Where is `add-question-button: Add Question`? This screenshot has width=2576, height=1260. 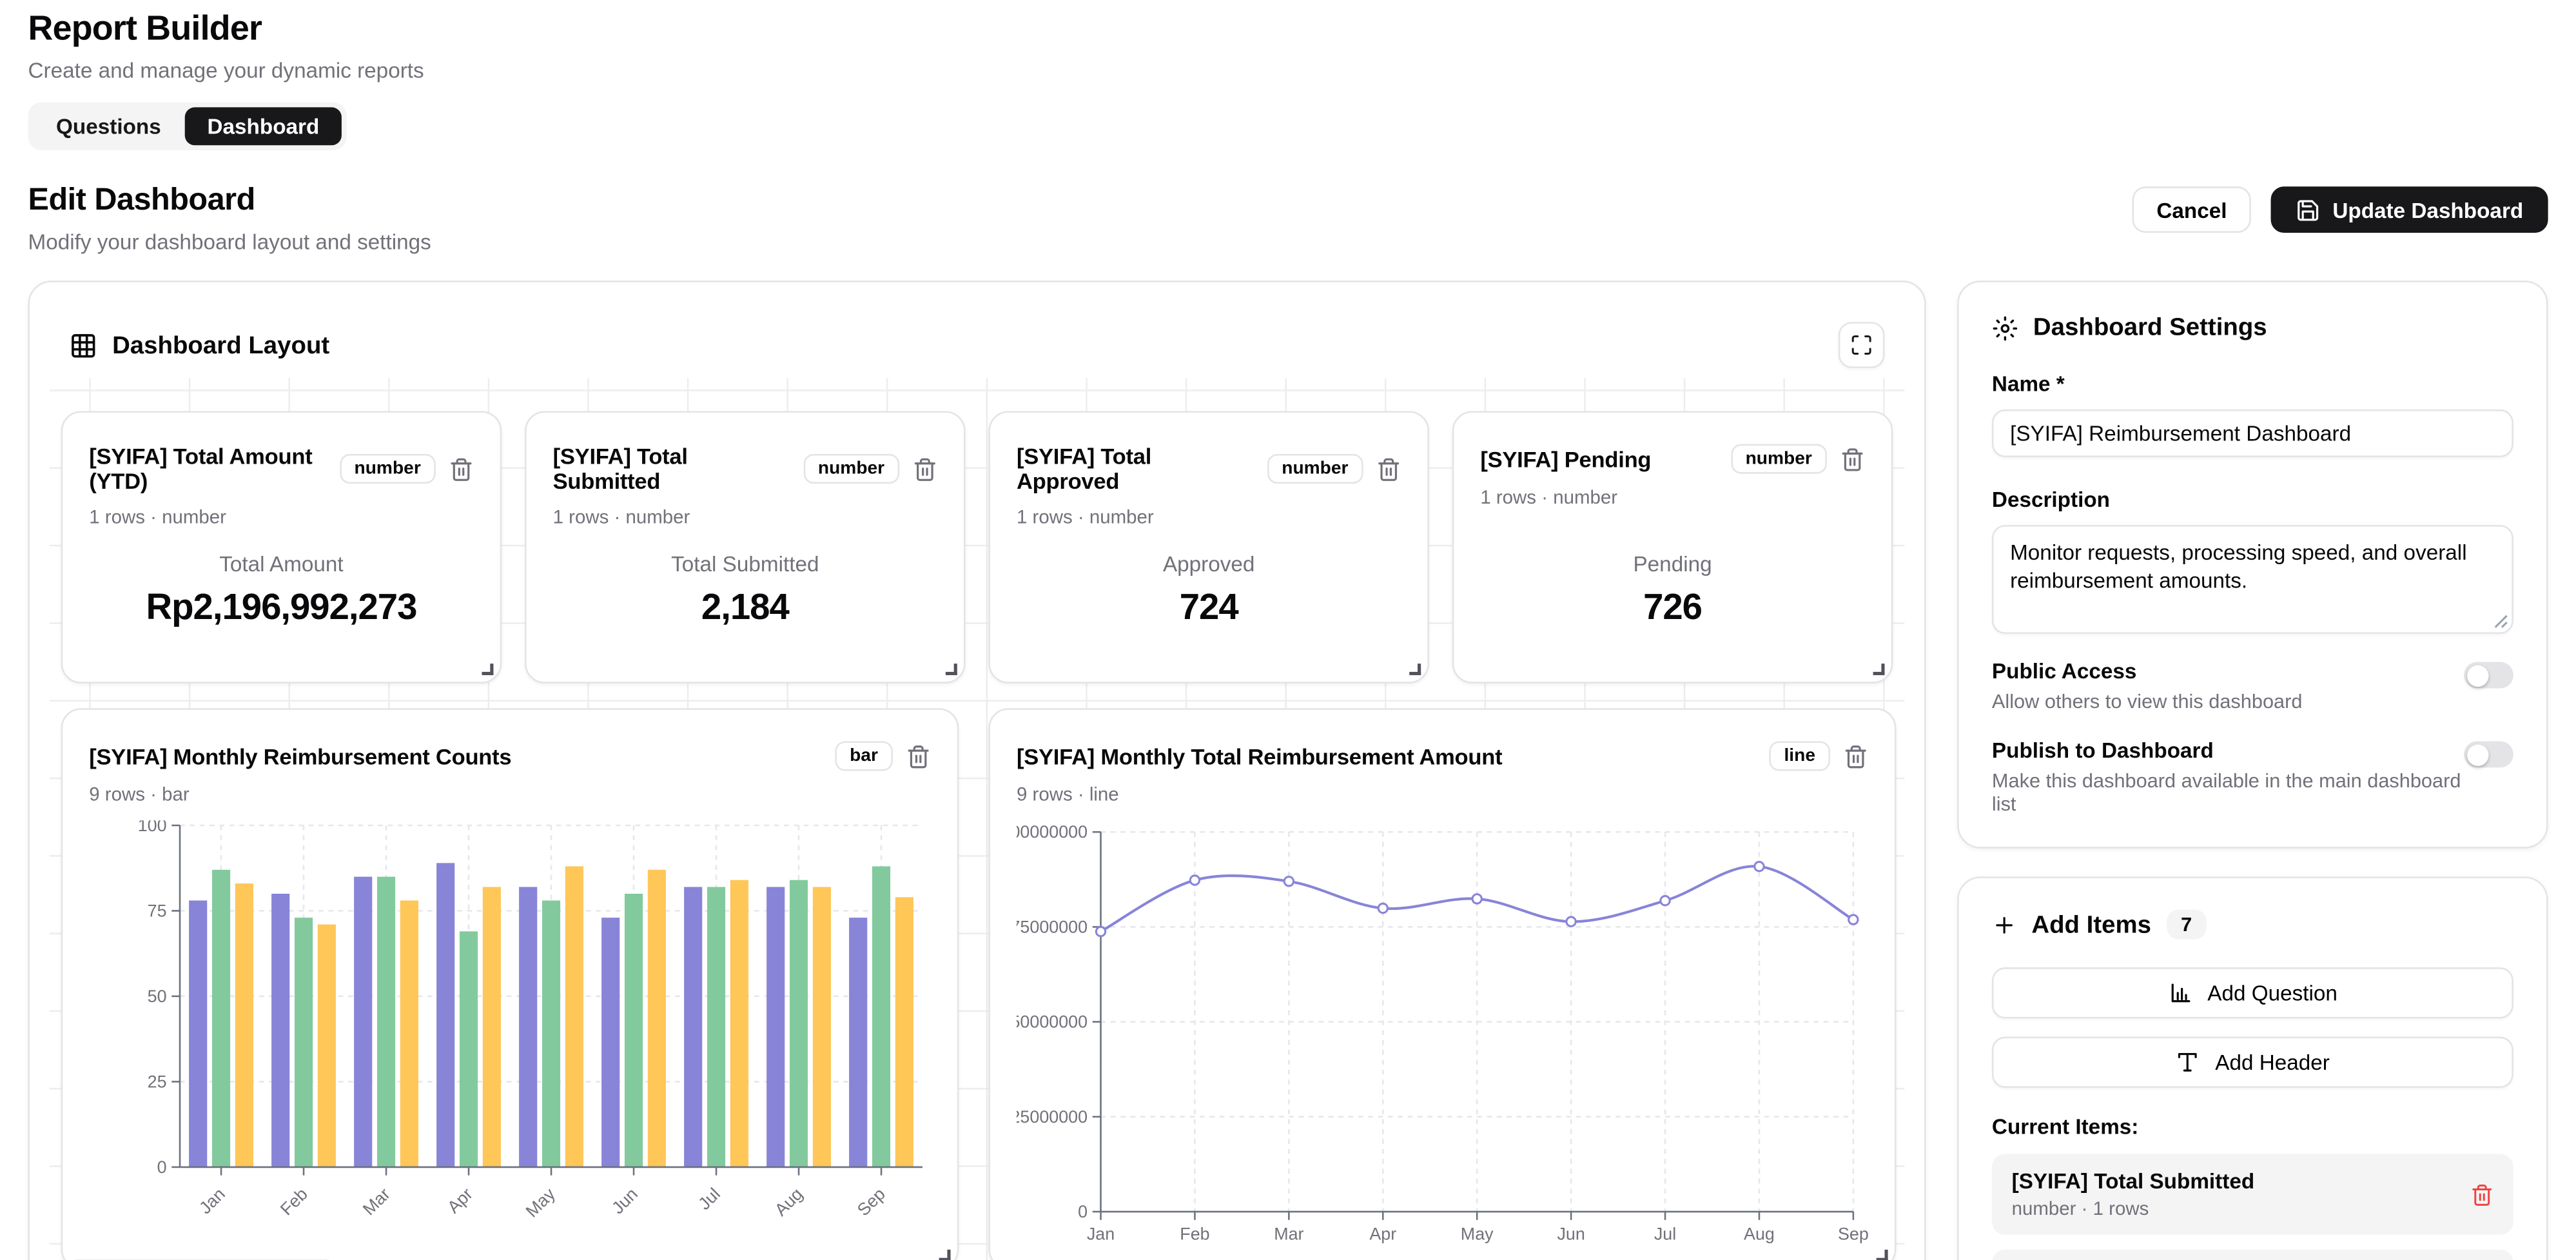
add-question-button: Add Question is located at coordinates (2252, 993).